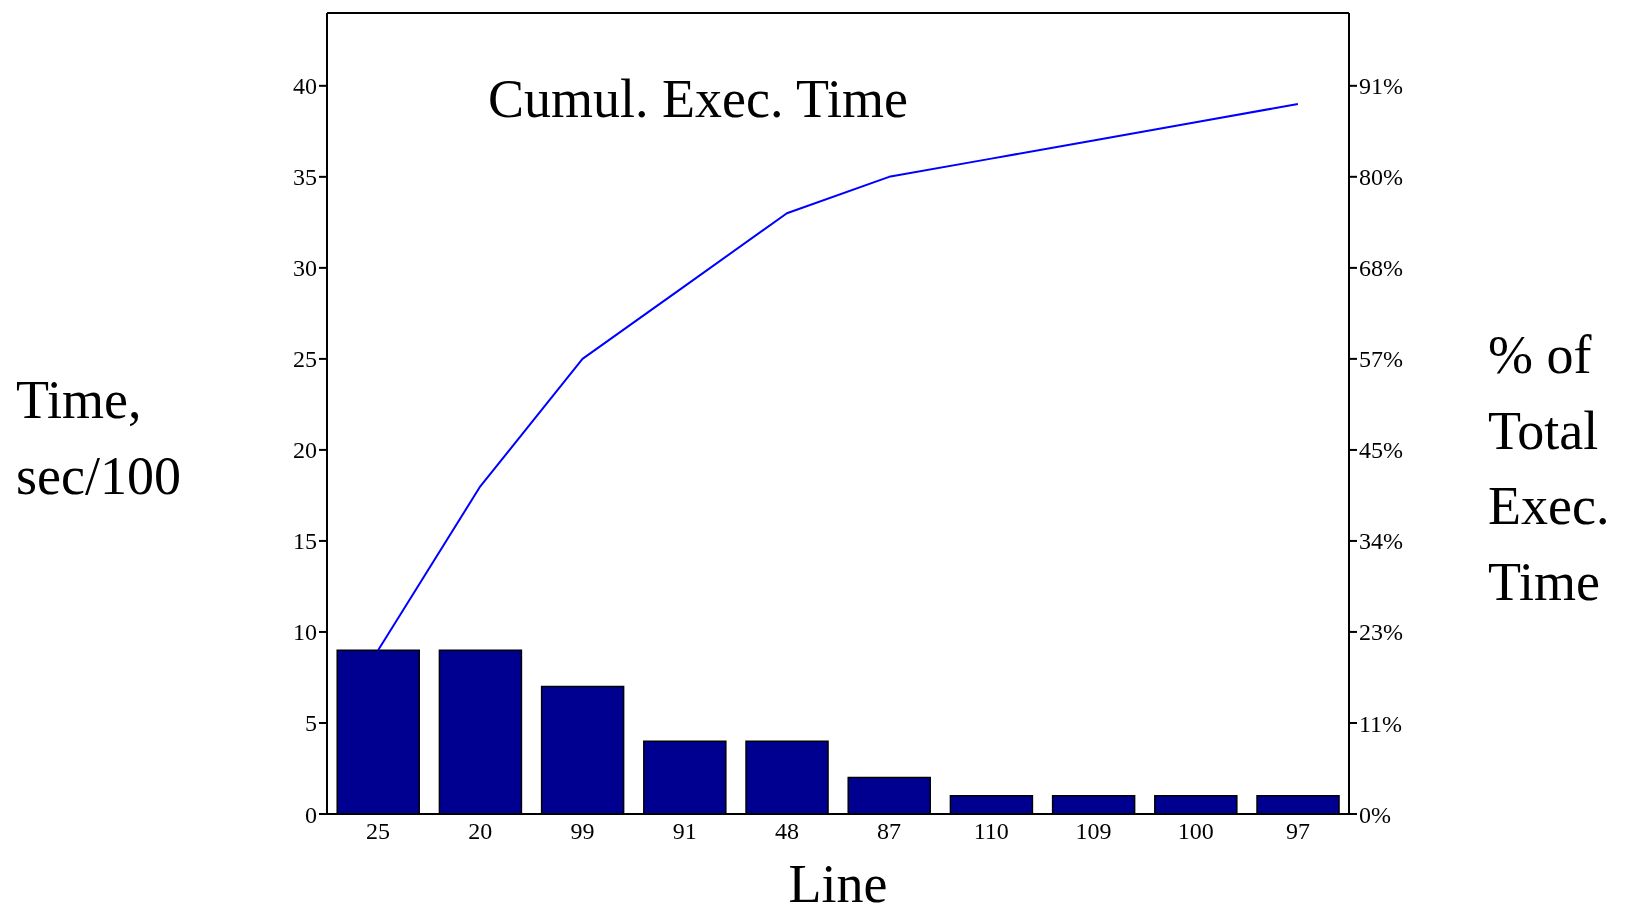 The width and height of the screenshot is (1636, 923). What do you see at coordinates (305, 632) in the screenshot?
I see `y-tick-label: 10` at bounding box center [305, 632].